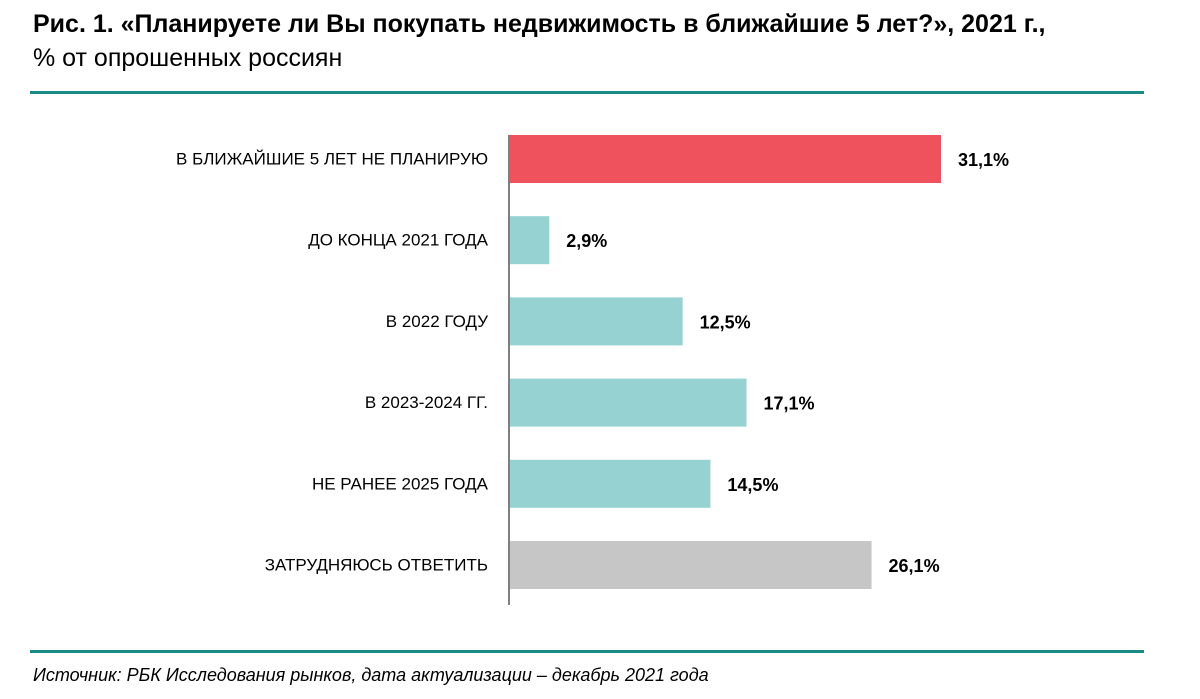 This screenshot has height=699, width=1200. I want to click on category-label: В 2022 ГОДУ, so click(437, 321).